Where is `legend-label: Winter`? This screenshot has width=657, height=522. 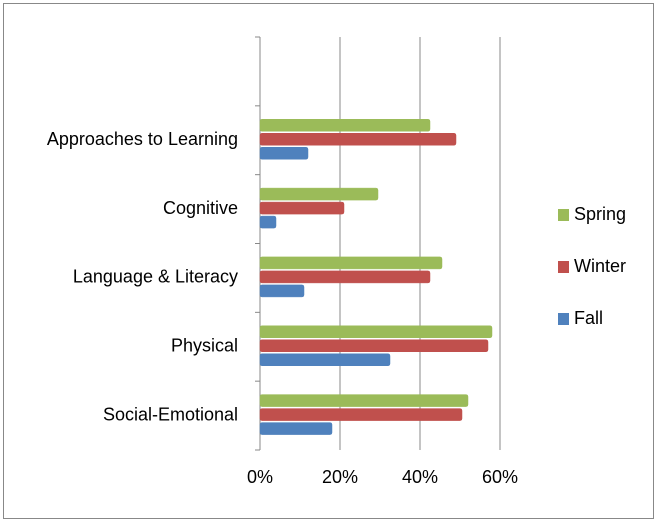
legend-label: Winter is located at coordinates (600, 266).